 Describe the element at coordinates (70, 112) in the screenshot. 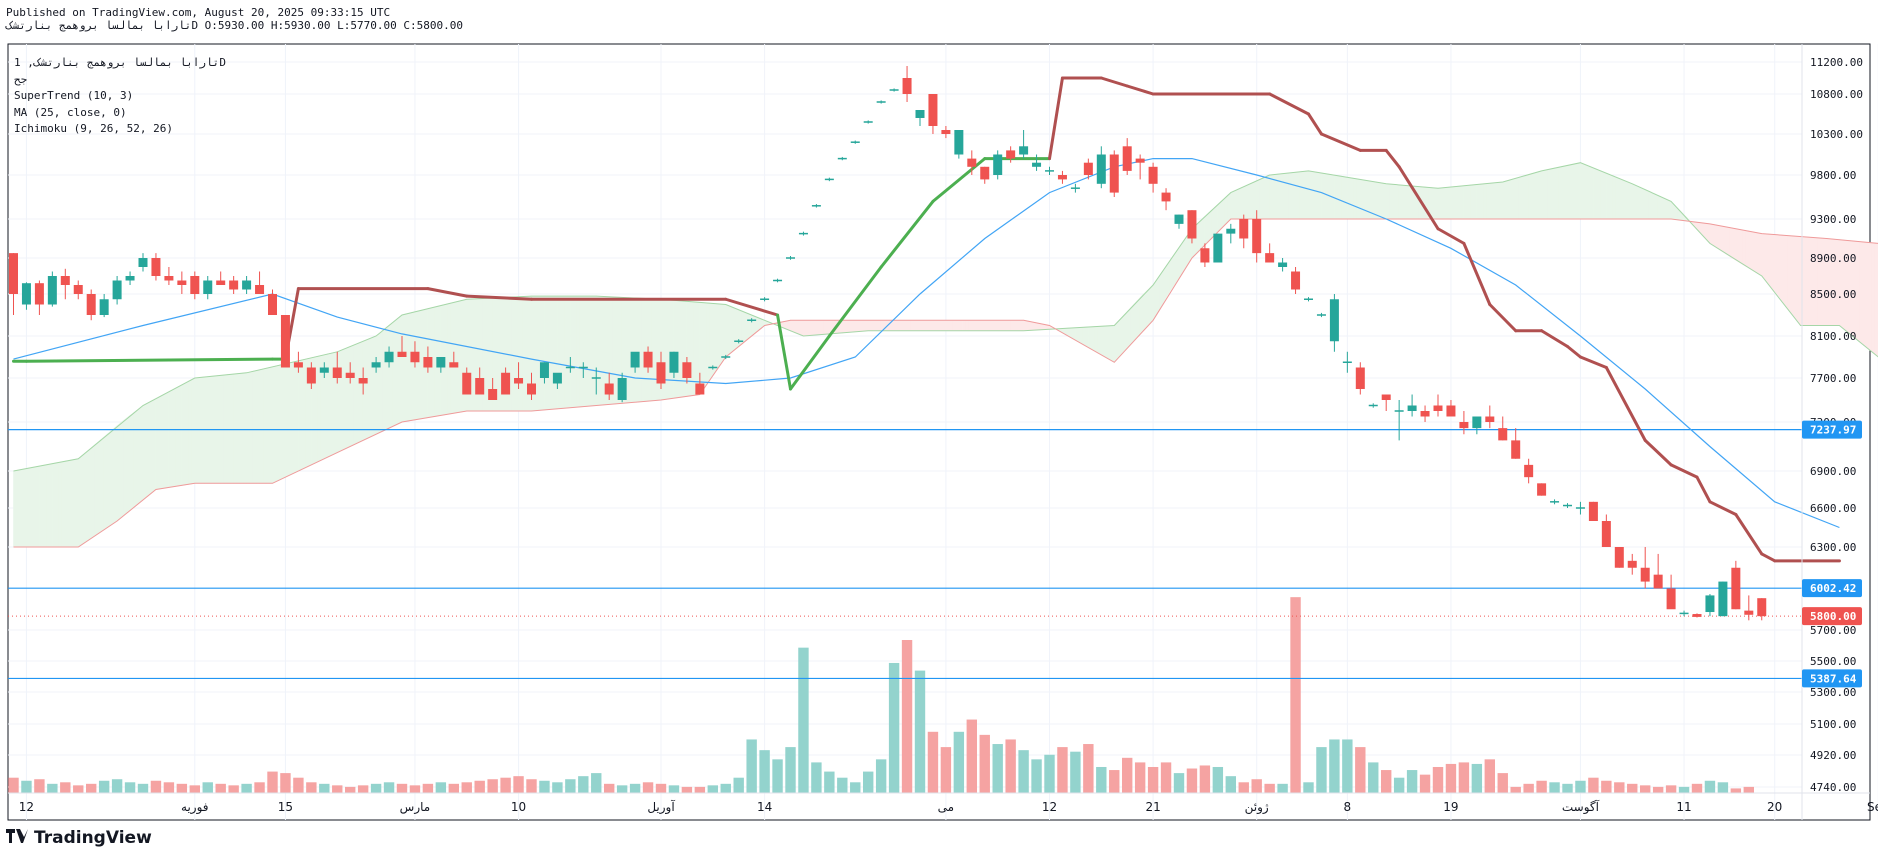

I see `legend-ma: MA (25, close, 0)` at that location.